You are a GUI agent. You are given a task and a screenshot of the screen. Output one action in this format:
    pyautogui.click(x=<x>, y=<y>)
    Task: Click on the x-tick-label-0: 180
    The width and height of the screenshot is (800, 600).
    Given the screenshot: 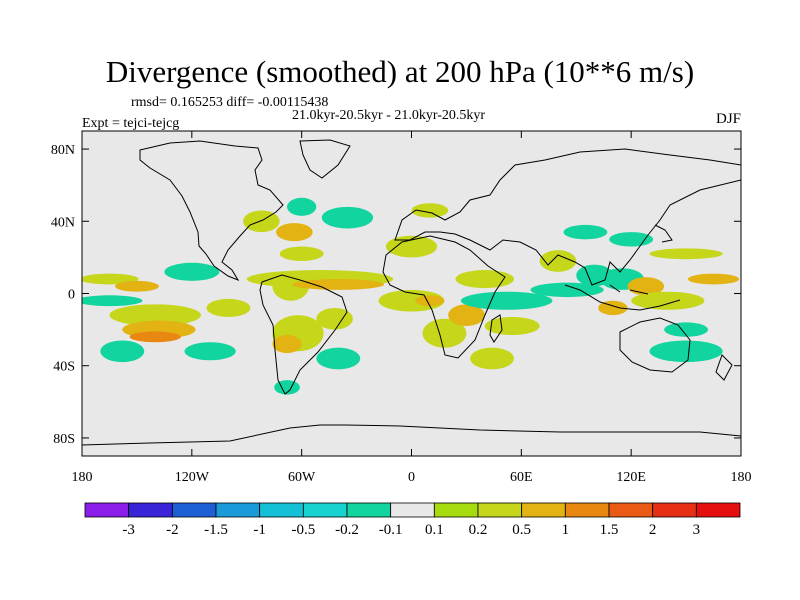 What is the action you would take?
    pyautogui.click(x=82, y=477)
    